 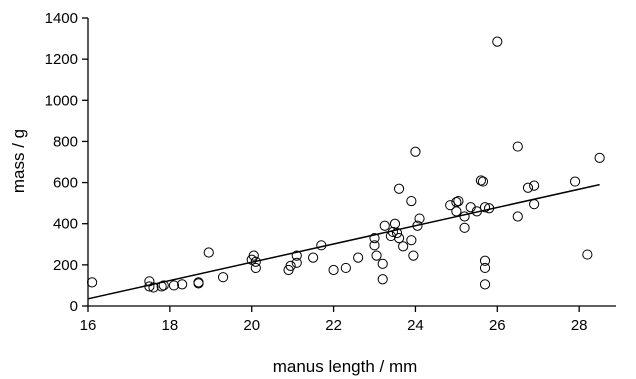 I want to click on x-tick-label: 28, so click(x=579, y=325).